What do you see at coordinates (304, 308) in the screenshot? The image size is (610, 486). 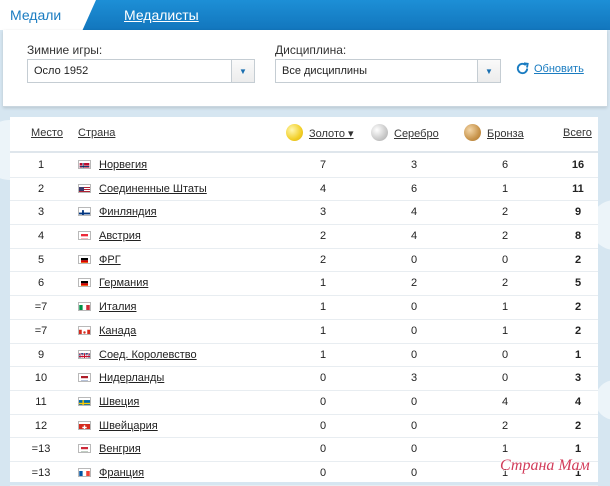 I see `table-row: =7 Италия 1 0 1 2` at bounding box center [304, 308].